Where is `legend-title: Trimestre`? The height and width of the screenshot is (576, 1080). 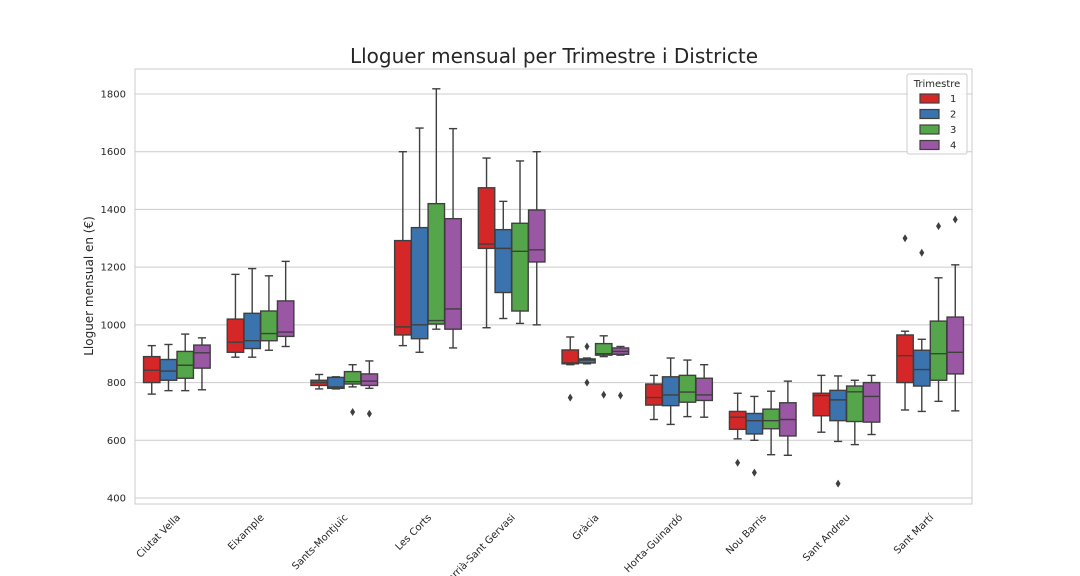 legend-title: Trimestre is located at coordinates (937, 84).